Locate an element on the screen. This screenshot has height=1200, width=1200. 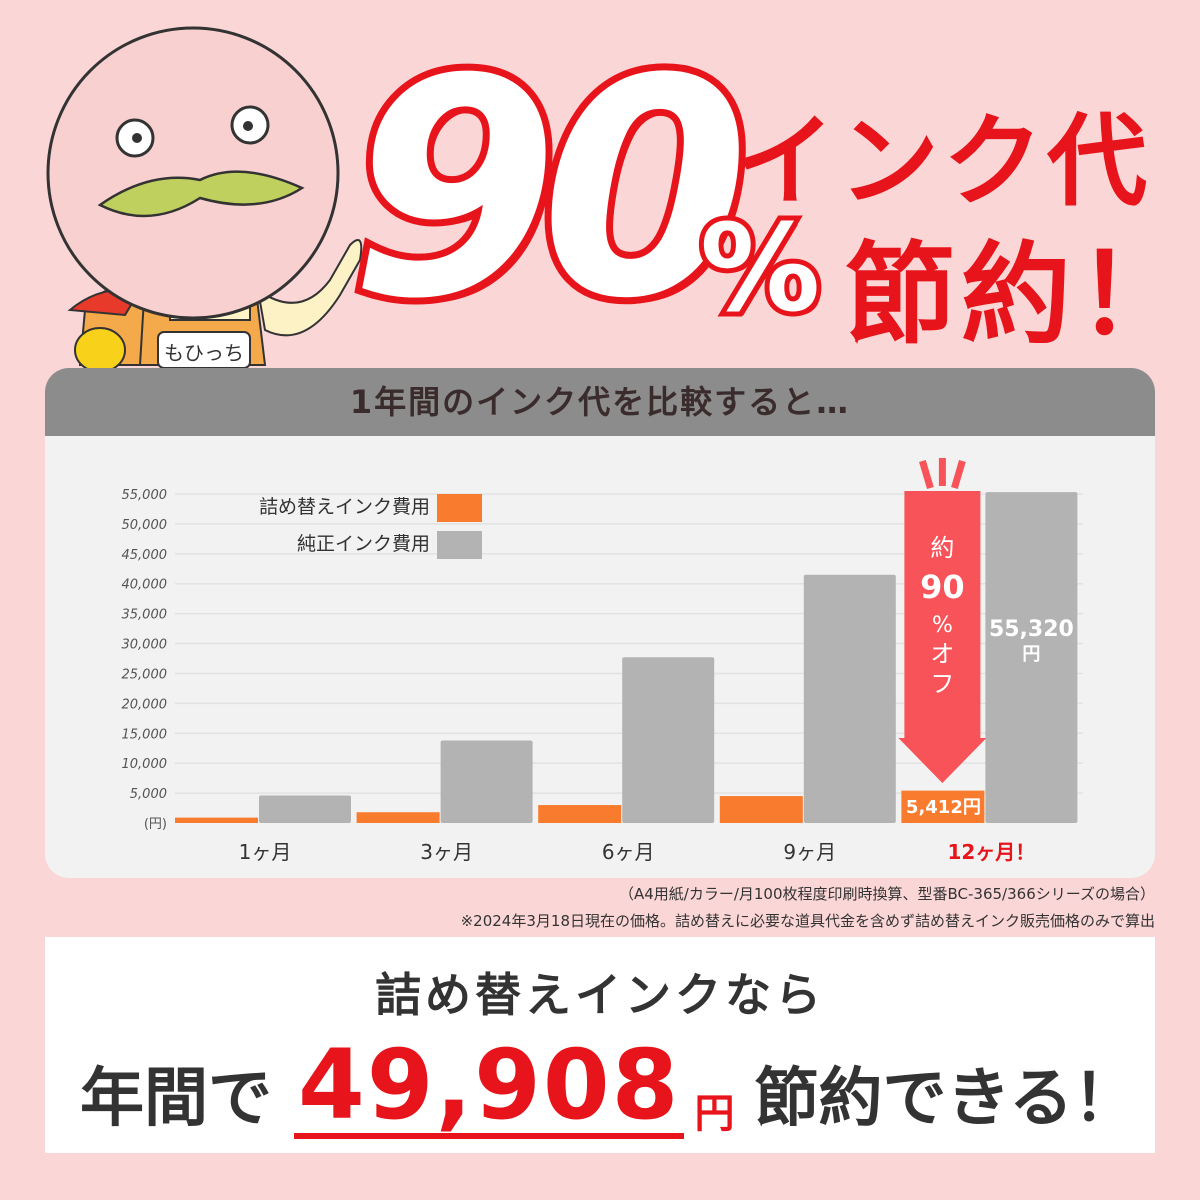
mascot-illustration: もひっち is located at coordinates (204, 198).